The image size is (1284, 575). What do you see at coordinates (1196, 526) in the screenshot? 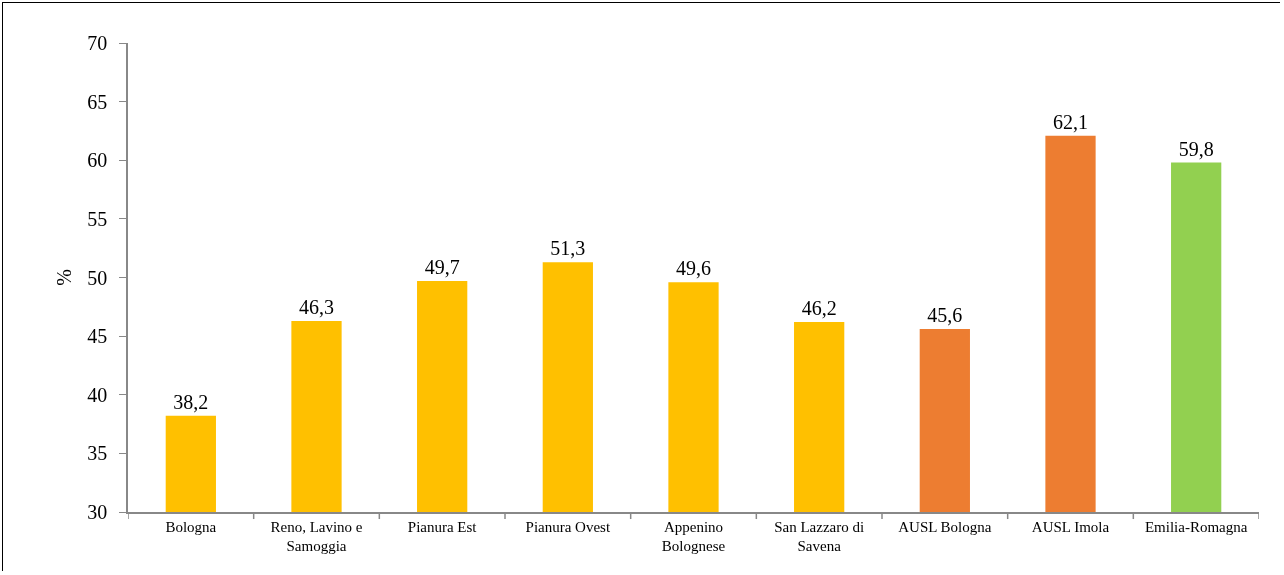
I see `x-tick-label: Emilia-Romagna` at bounding box center [1196, 526].